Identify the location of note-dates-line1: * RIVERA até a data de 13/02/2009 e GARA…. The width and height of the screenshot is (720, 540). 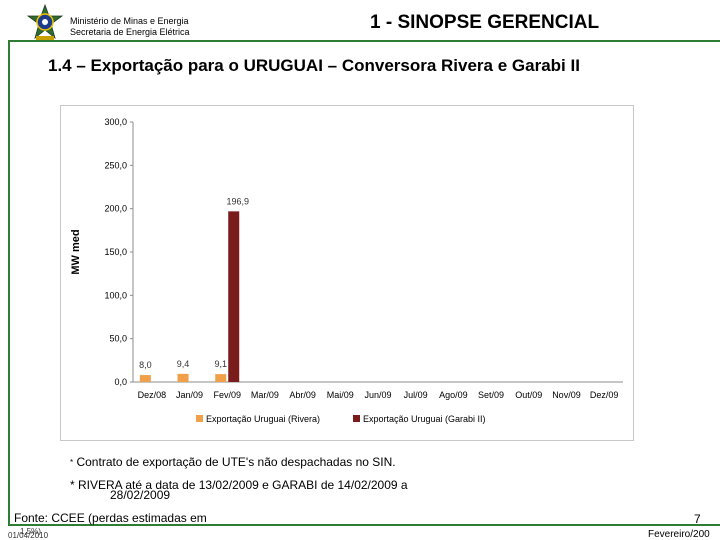
(239, 485).